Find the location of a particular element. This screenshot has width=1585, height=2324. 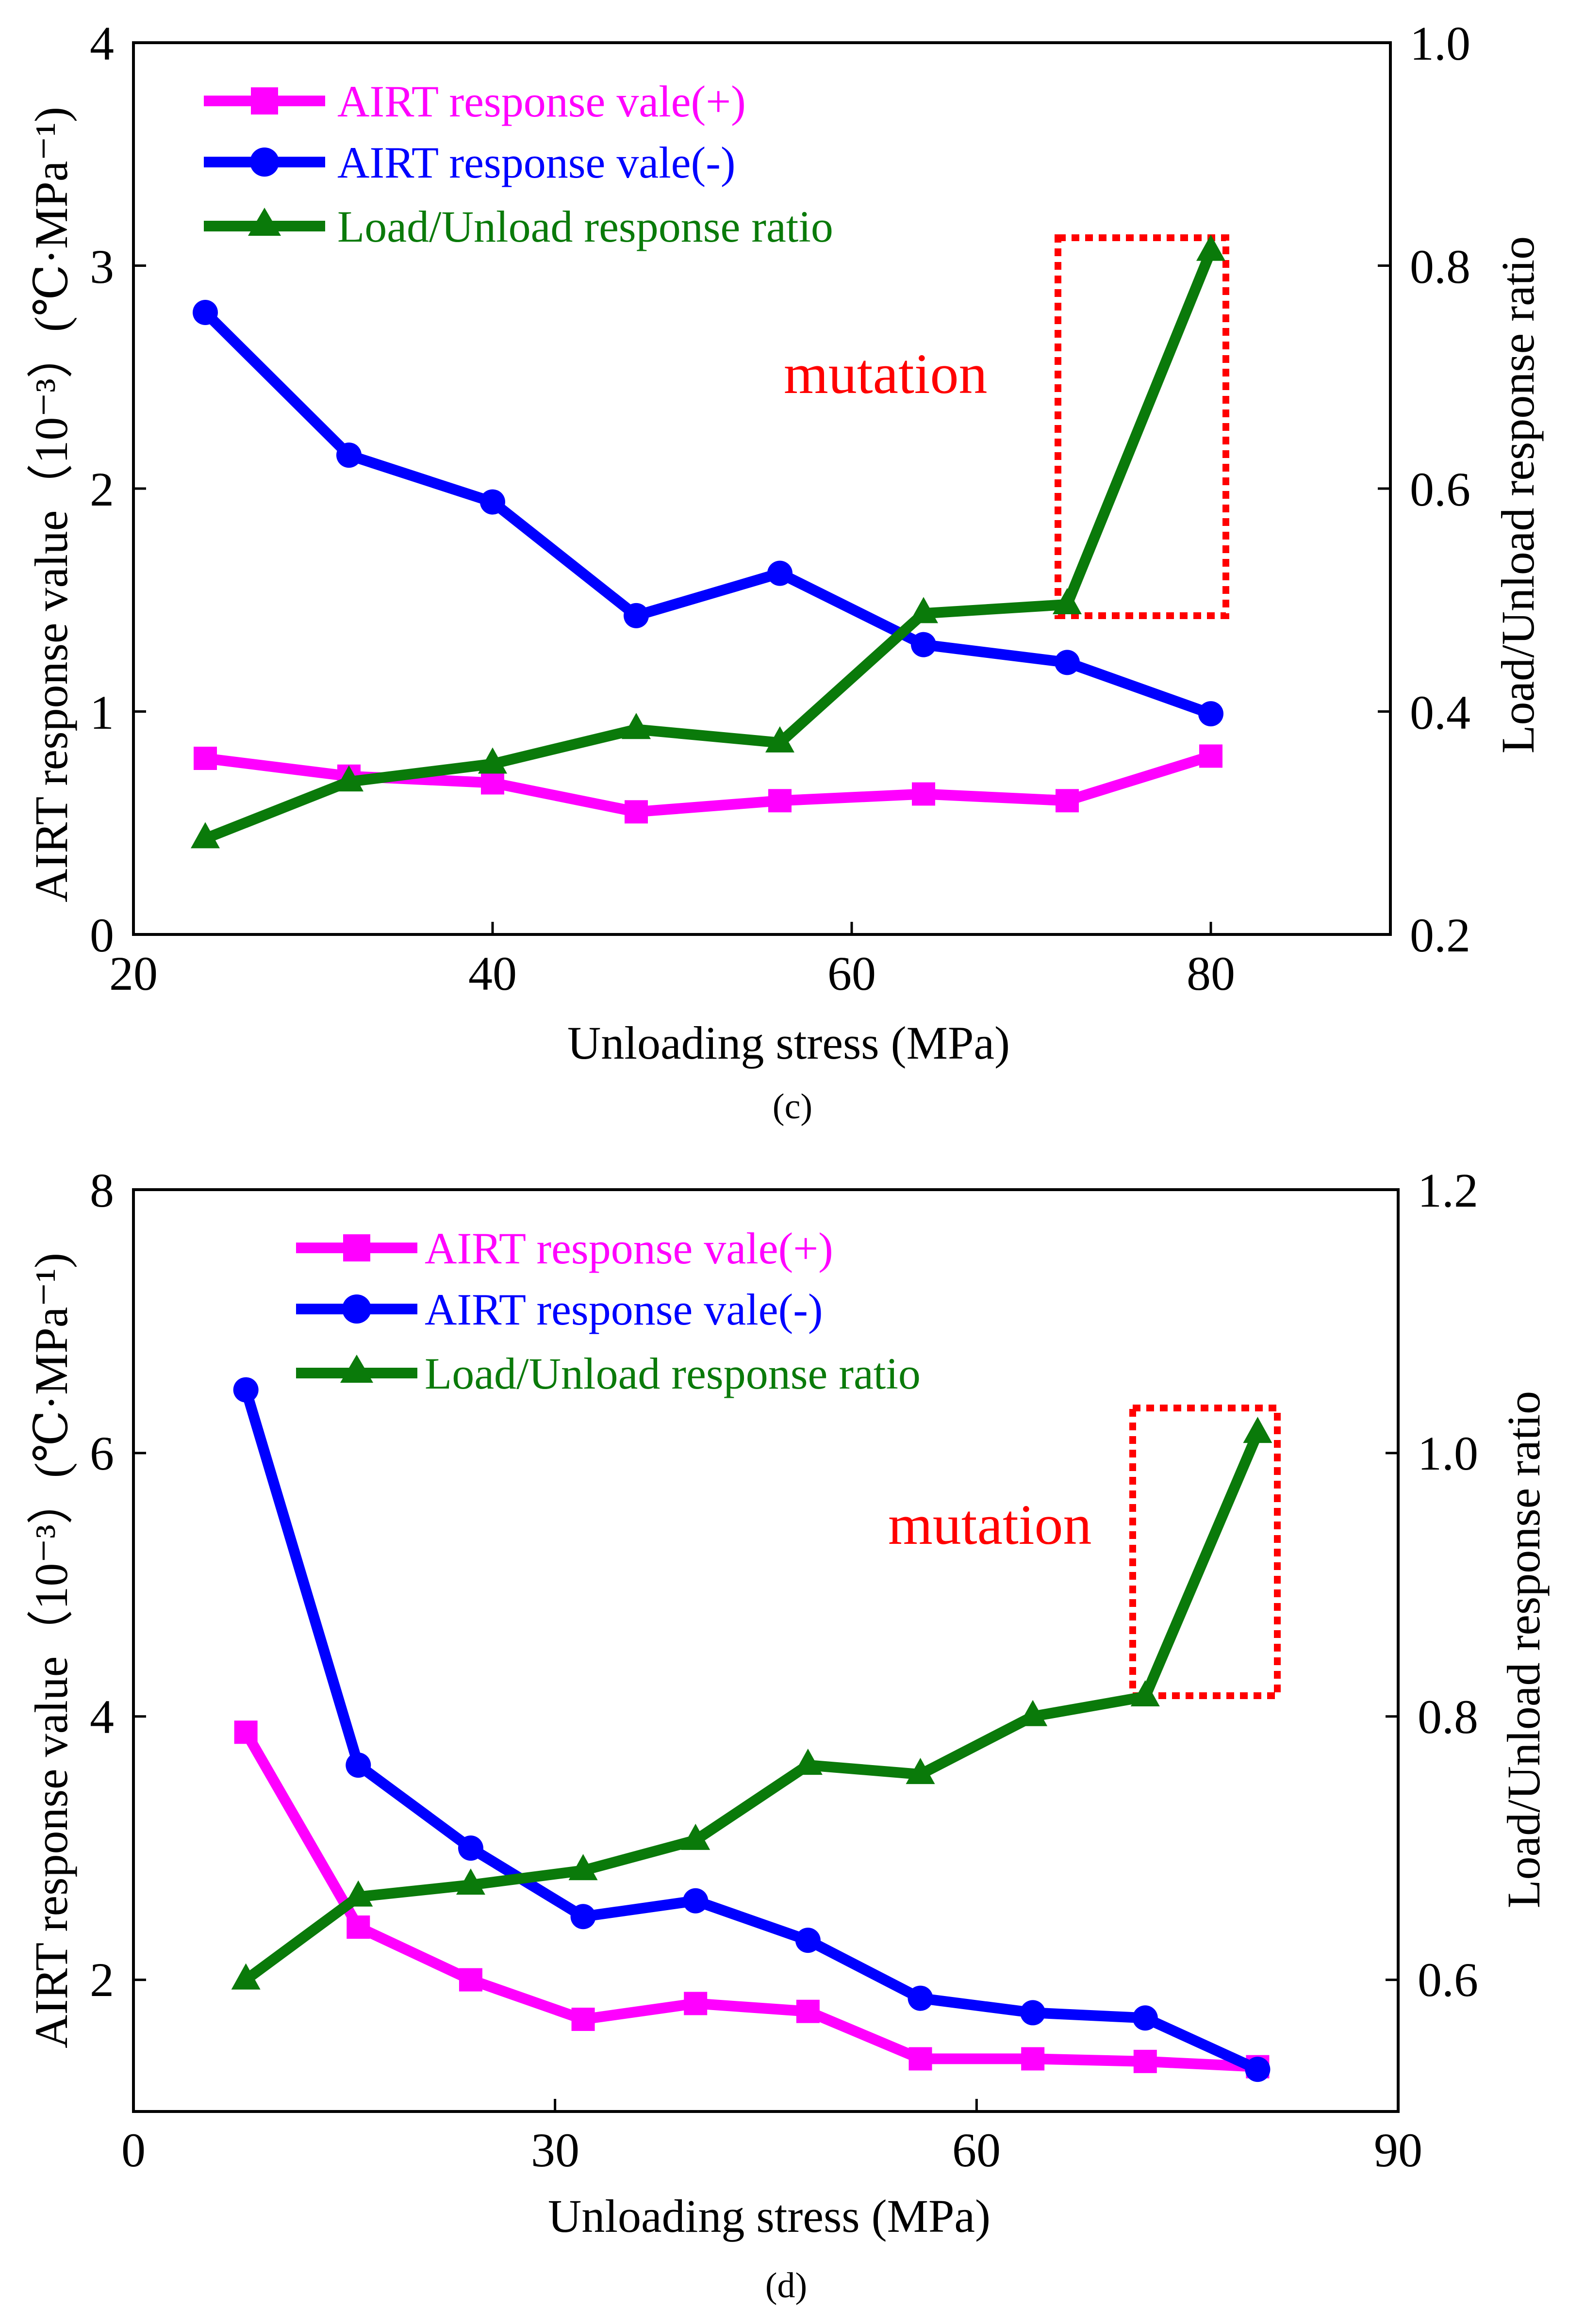

series-line-minus is located at coordinates (708, 514).